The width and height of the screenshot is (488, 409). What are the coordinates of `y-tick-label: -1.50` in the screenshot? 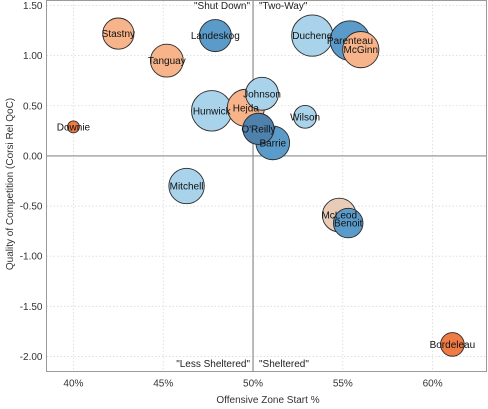 It's located at (31, 307).